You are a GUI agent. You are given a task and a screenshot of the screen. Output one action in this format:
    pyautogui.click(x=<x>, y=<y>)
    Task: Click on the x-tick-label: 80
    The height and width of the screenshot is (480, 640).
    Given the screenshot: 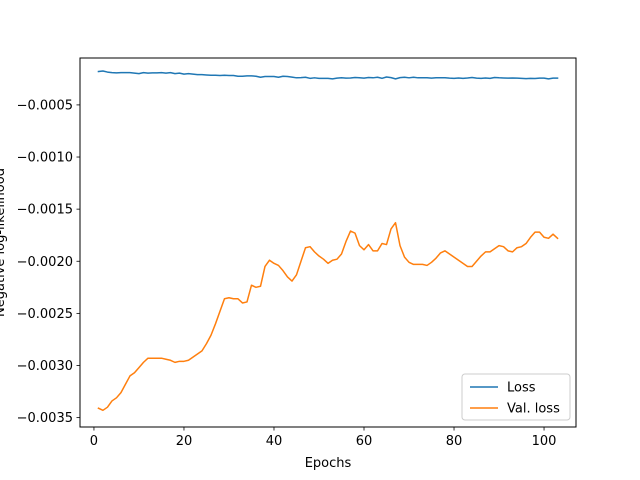 What is the action you would take?
    pyautogui.click(x=454, y=441)
    